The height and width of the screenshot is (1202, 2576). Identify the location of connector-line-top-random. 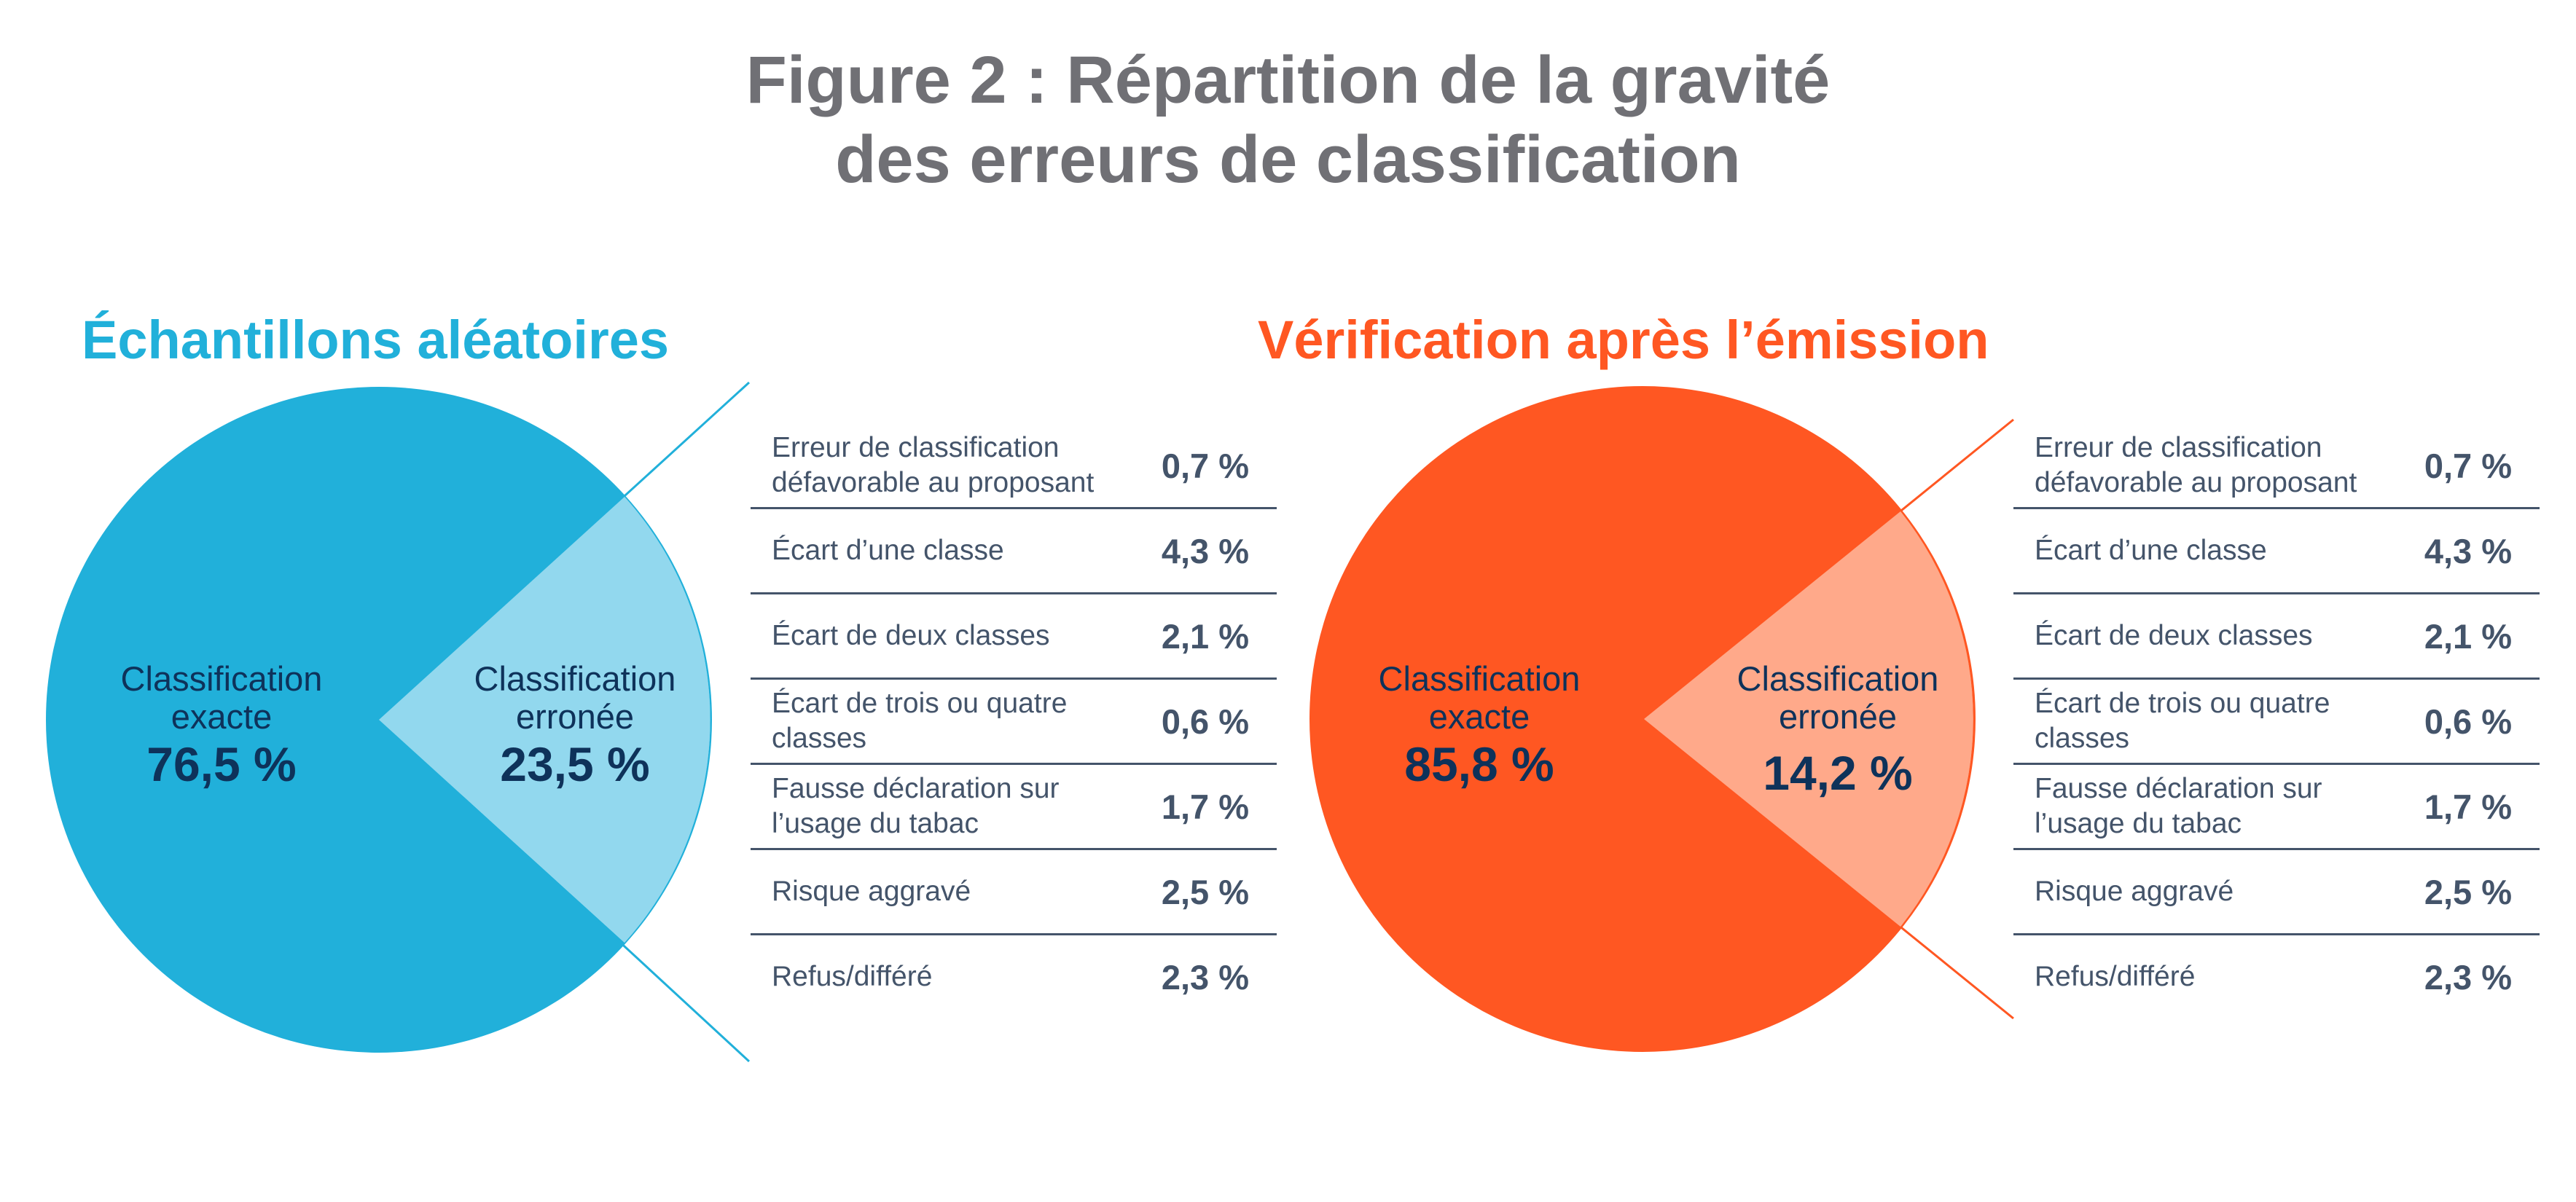
(564, 551).